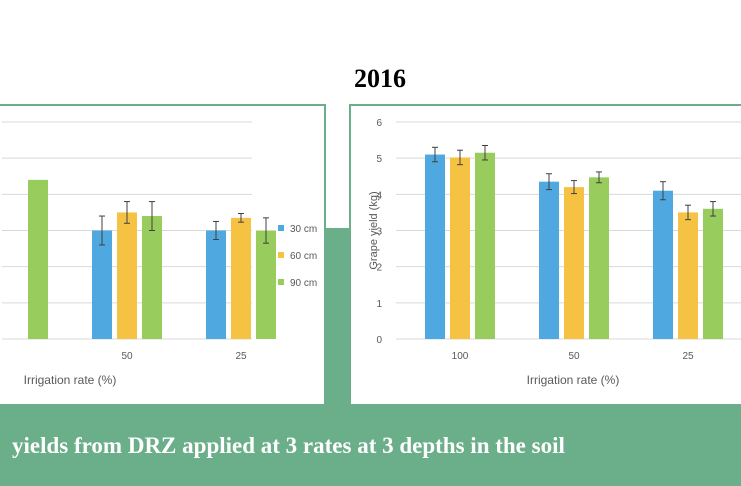 This screenshot has height=486, width=741. I want to click on y-tick-label: 6, so click(379, 123).